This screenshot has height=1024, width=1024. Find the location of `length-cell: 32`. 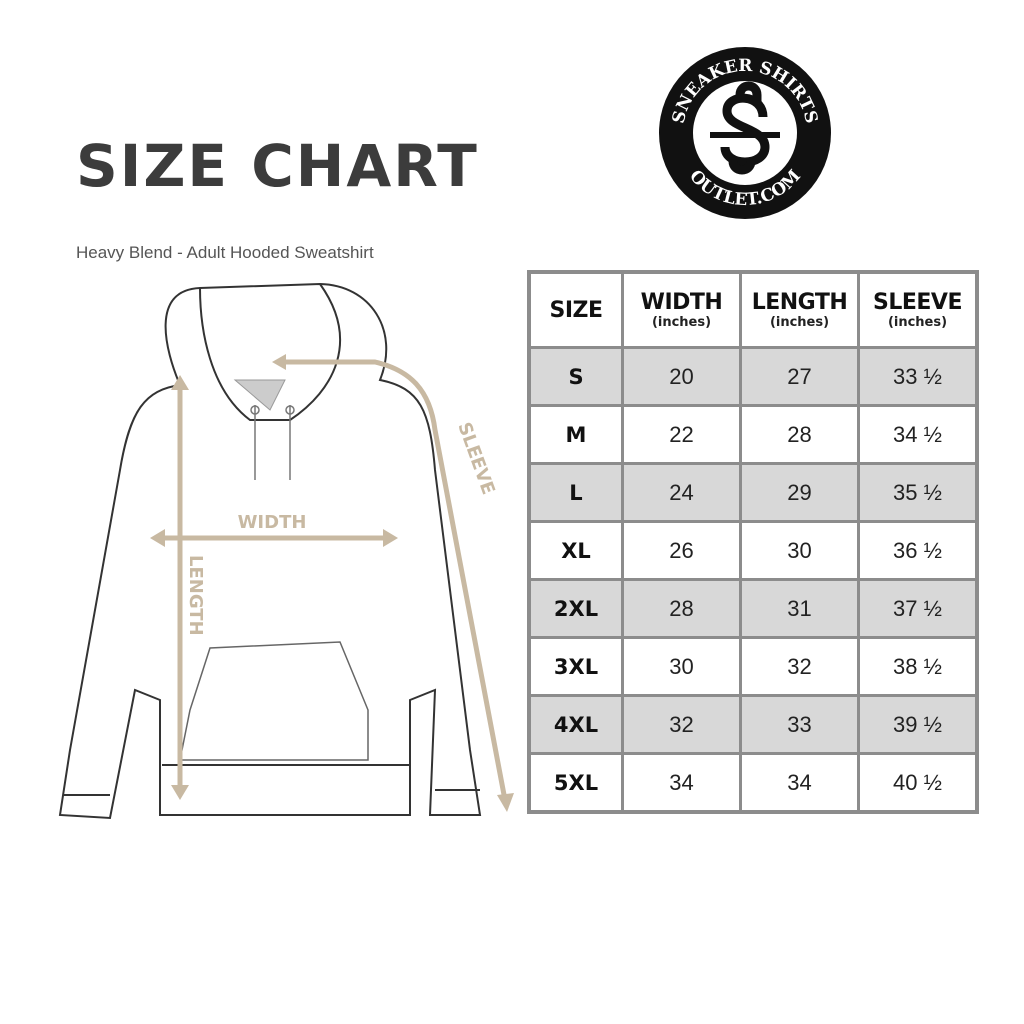

length-cell: 32 is located at coordinates (799, 666).